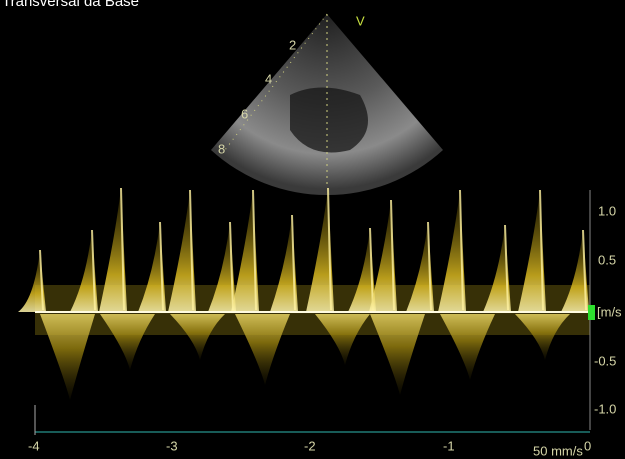 The width and height of the screenshot is (625, 459). I want to click on depth-label: 6, so click(244, 113).